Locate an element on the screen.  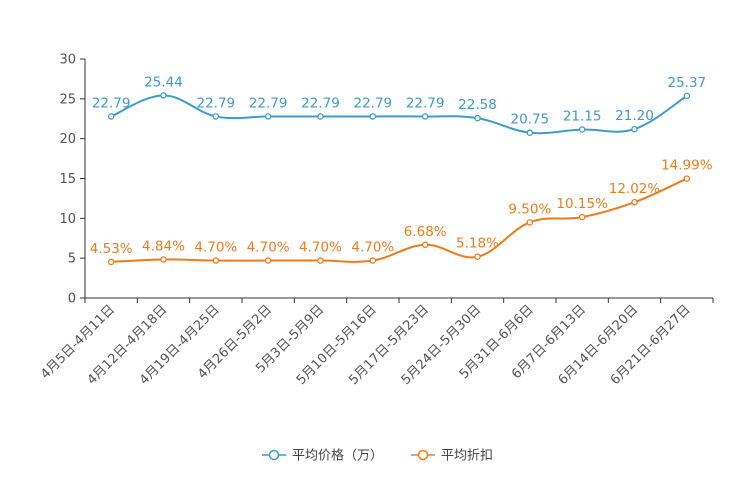
y-tick-label: 30 is located at coordinates (67, 60).